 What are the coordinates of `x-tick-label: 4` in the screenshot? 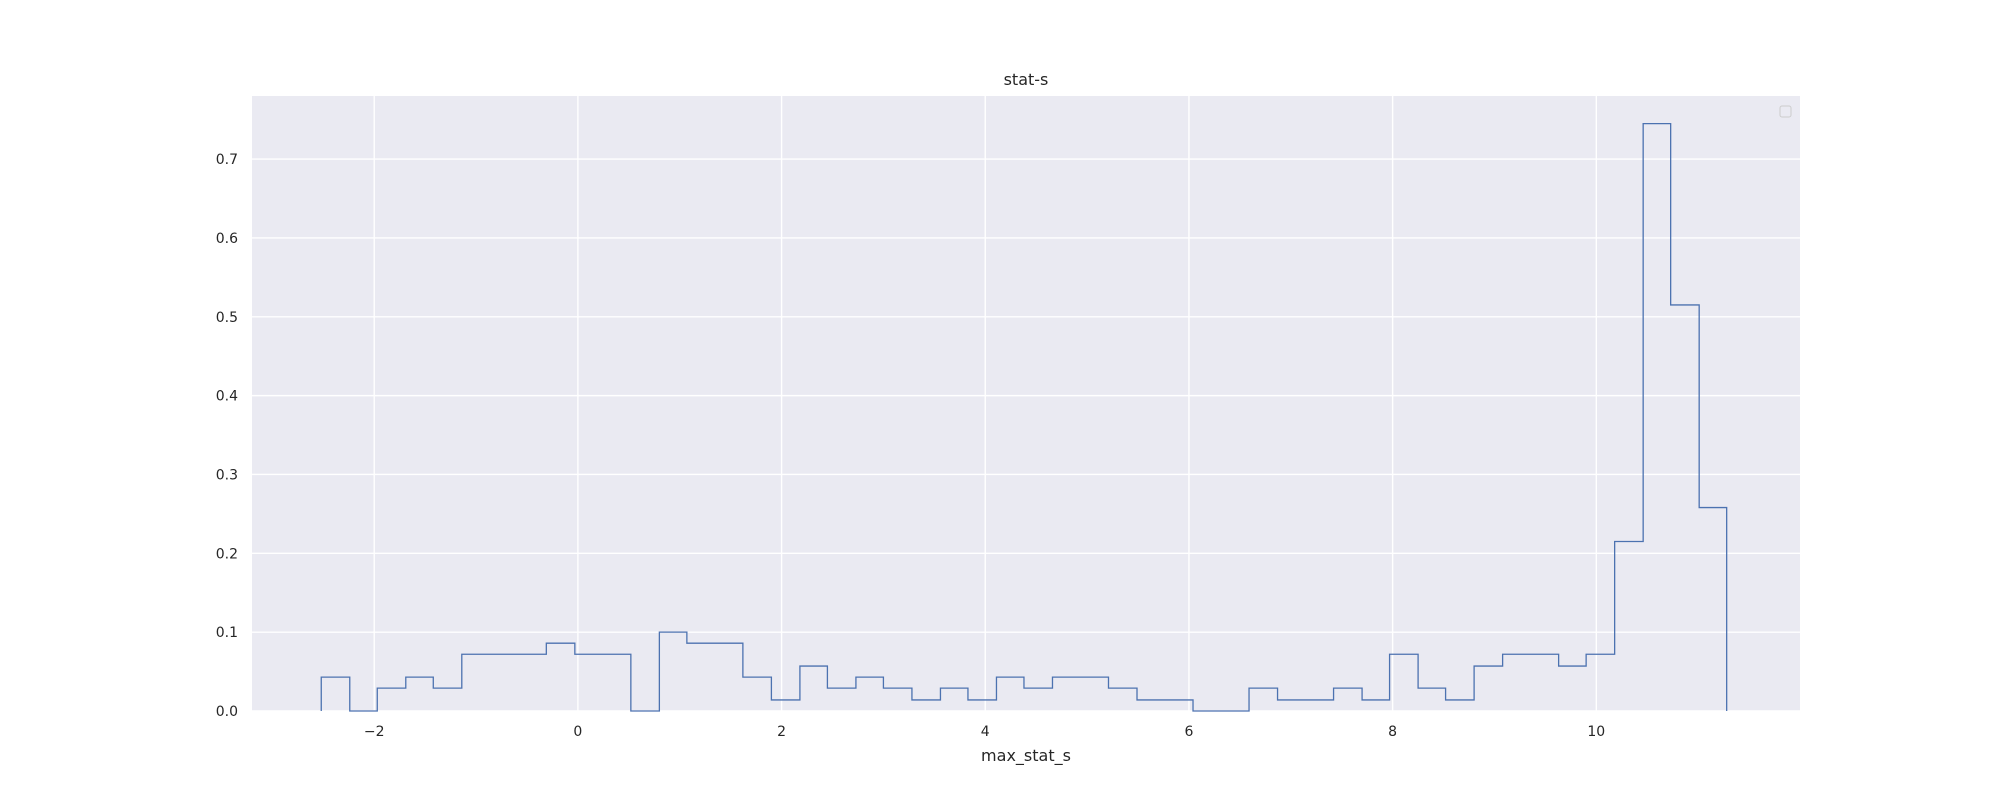 It's located at (985, 732).